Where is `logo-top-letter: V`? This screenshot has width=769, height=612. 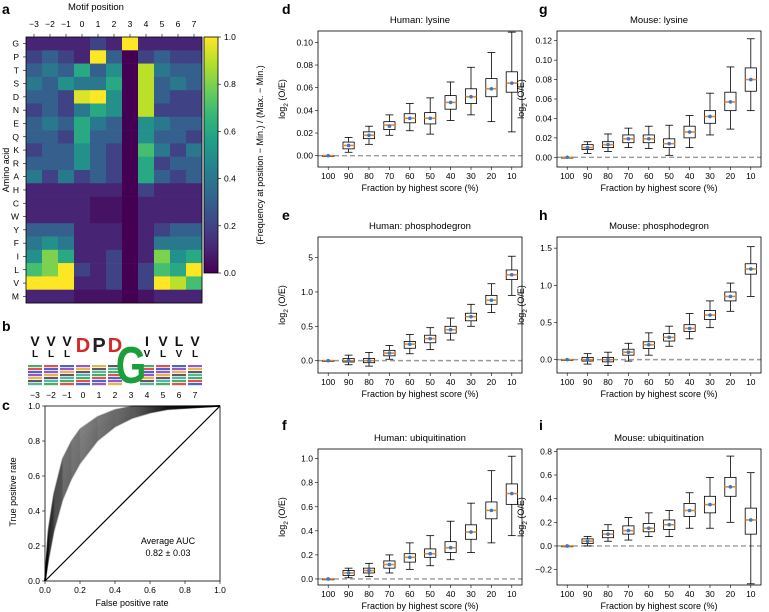
logo-top-letter: V is located at coordinates (35, 341).